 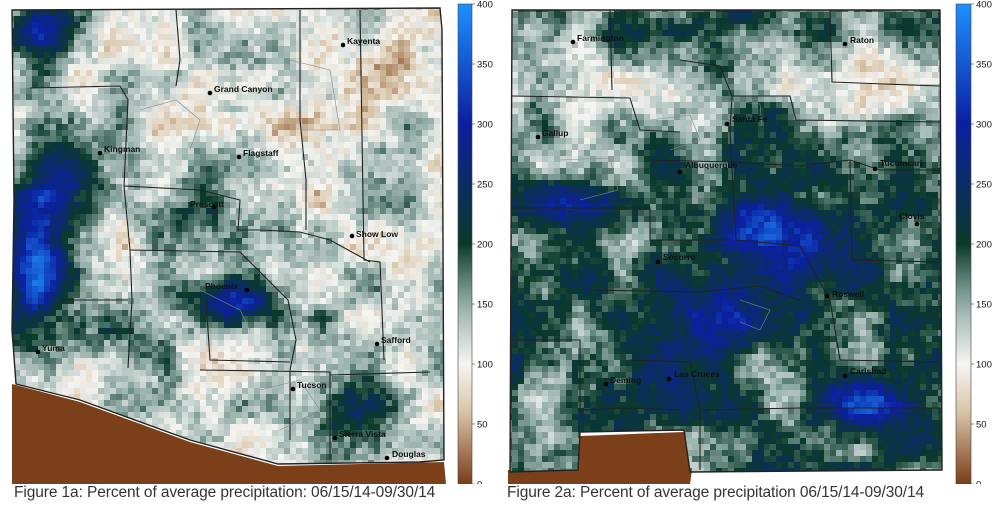 What do you see at coordinates (625, 380) in the screenshot?
I see `city-label: Deming` at bounding box center [625, 380].